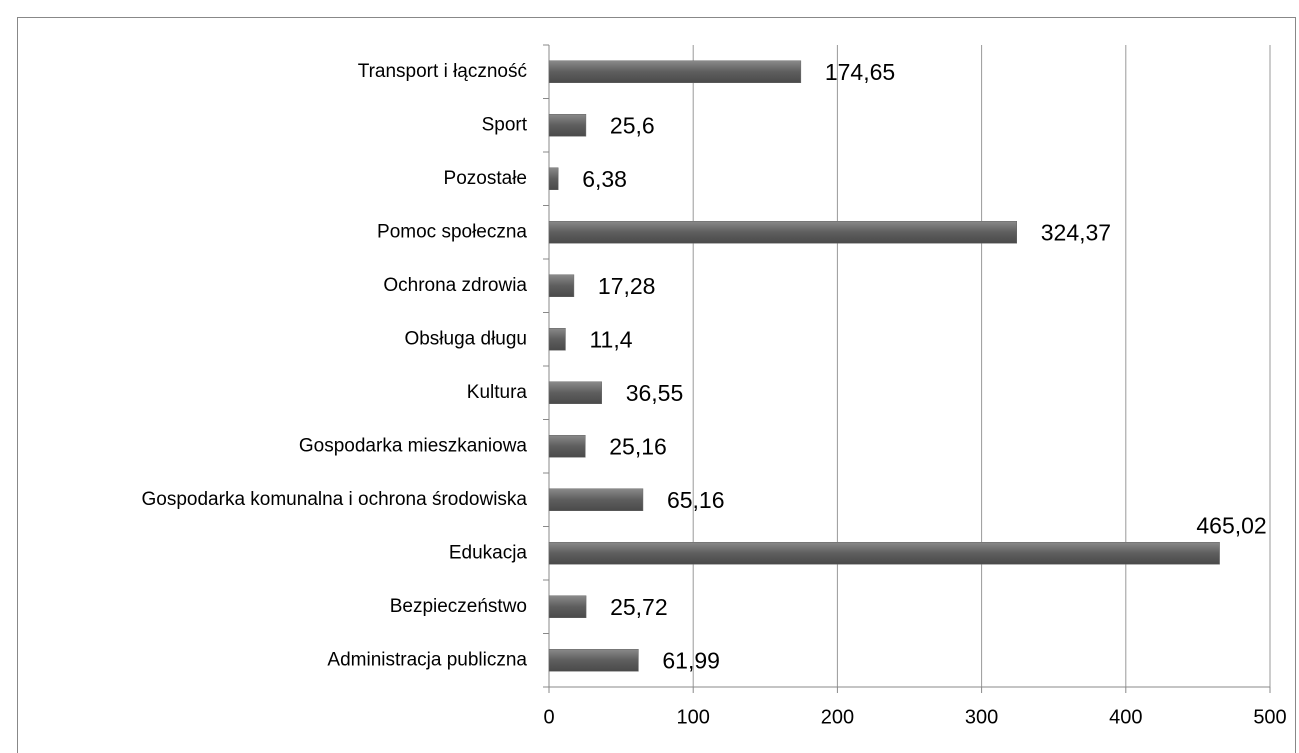  I want to click on value-label: 36,55, so click(655, 393).